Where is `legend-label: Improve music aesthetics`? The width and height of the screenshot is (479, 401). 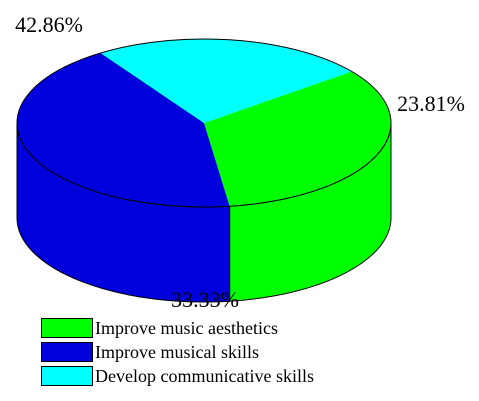
legend-label: Improve music aesthetics is located at coordinates (186, 327).